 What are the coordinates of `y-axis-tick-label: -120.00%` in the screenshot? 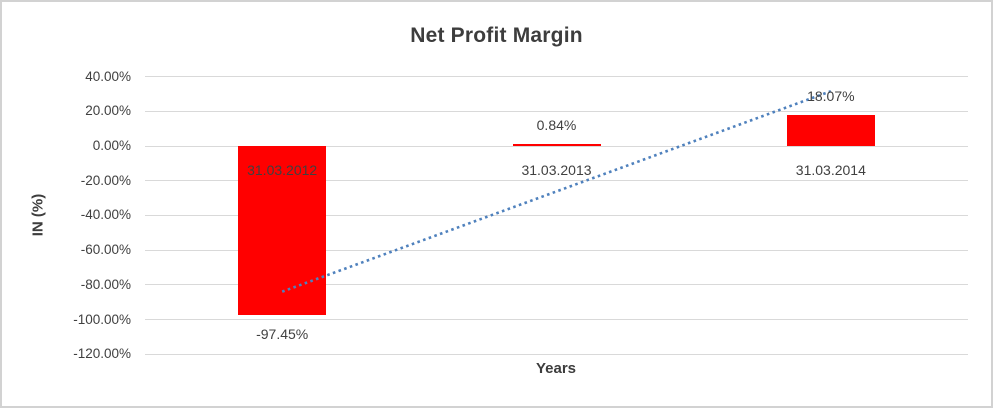 It's located at (102, 354).